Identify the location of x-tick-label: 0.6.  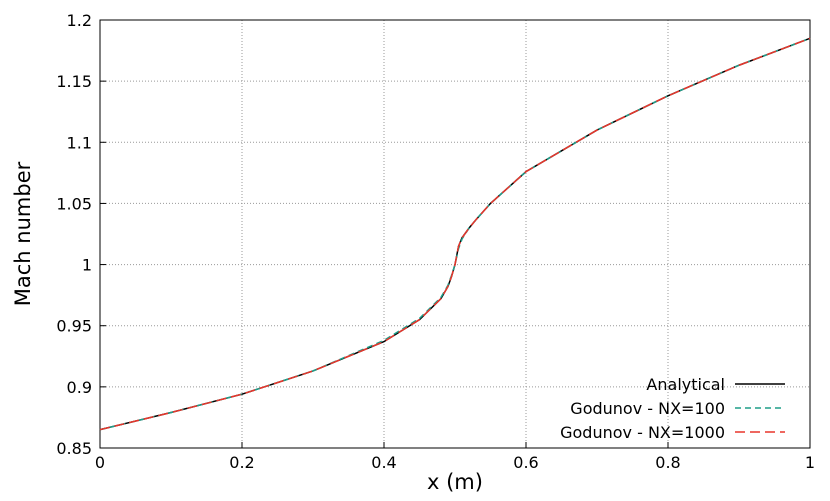
(525, 462).